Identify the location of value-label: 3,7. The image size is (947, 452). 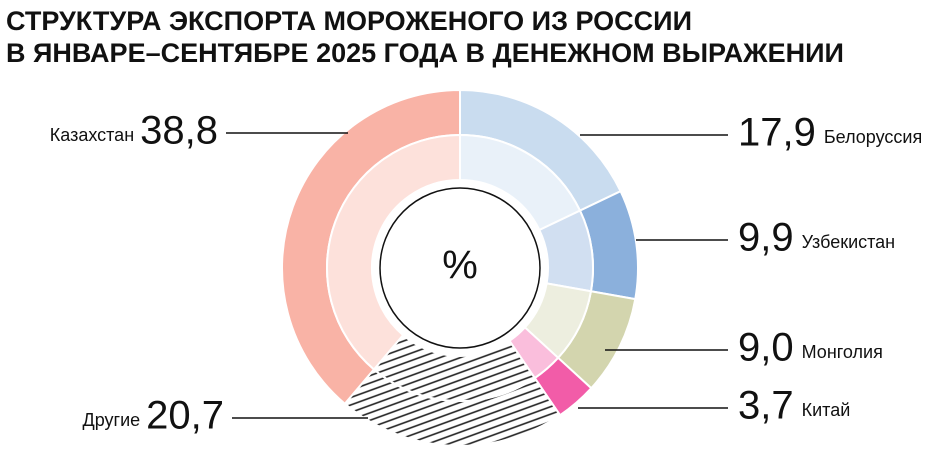
(766, 406).